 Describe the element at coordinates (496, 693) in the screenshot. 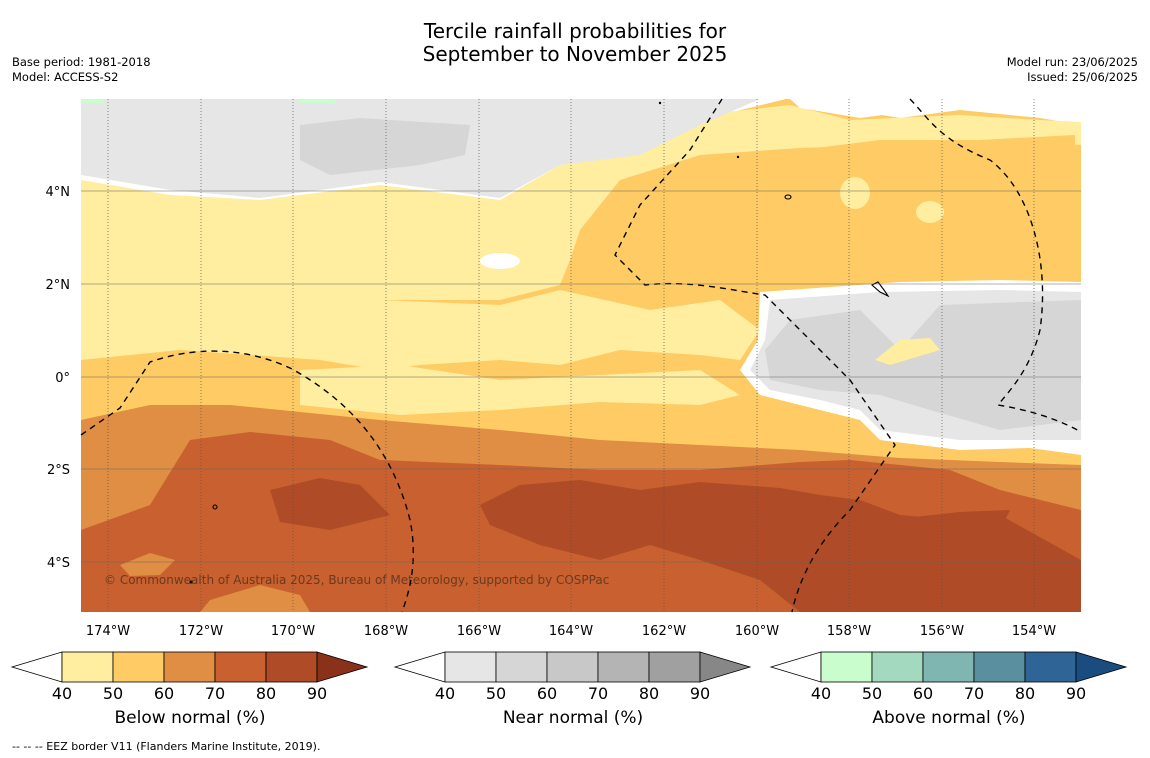

I see `colorbar-near-tick: 50` at that location.